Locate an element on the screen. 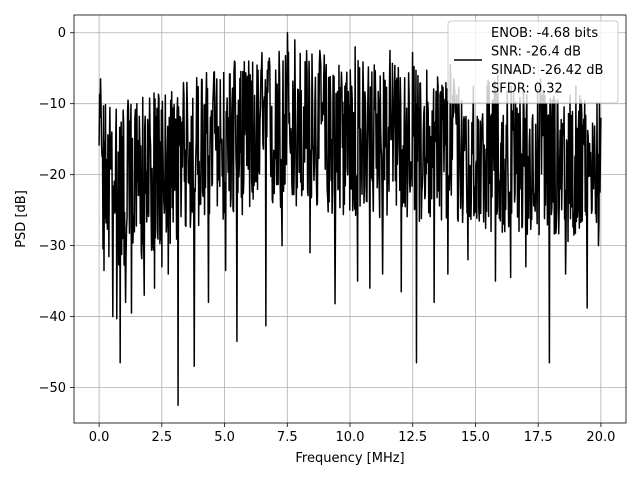 The width and height of the screenshot is (640, 480). y-tick-label: −40 is located at coordinates (52, 317).